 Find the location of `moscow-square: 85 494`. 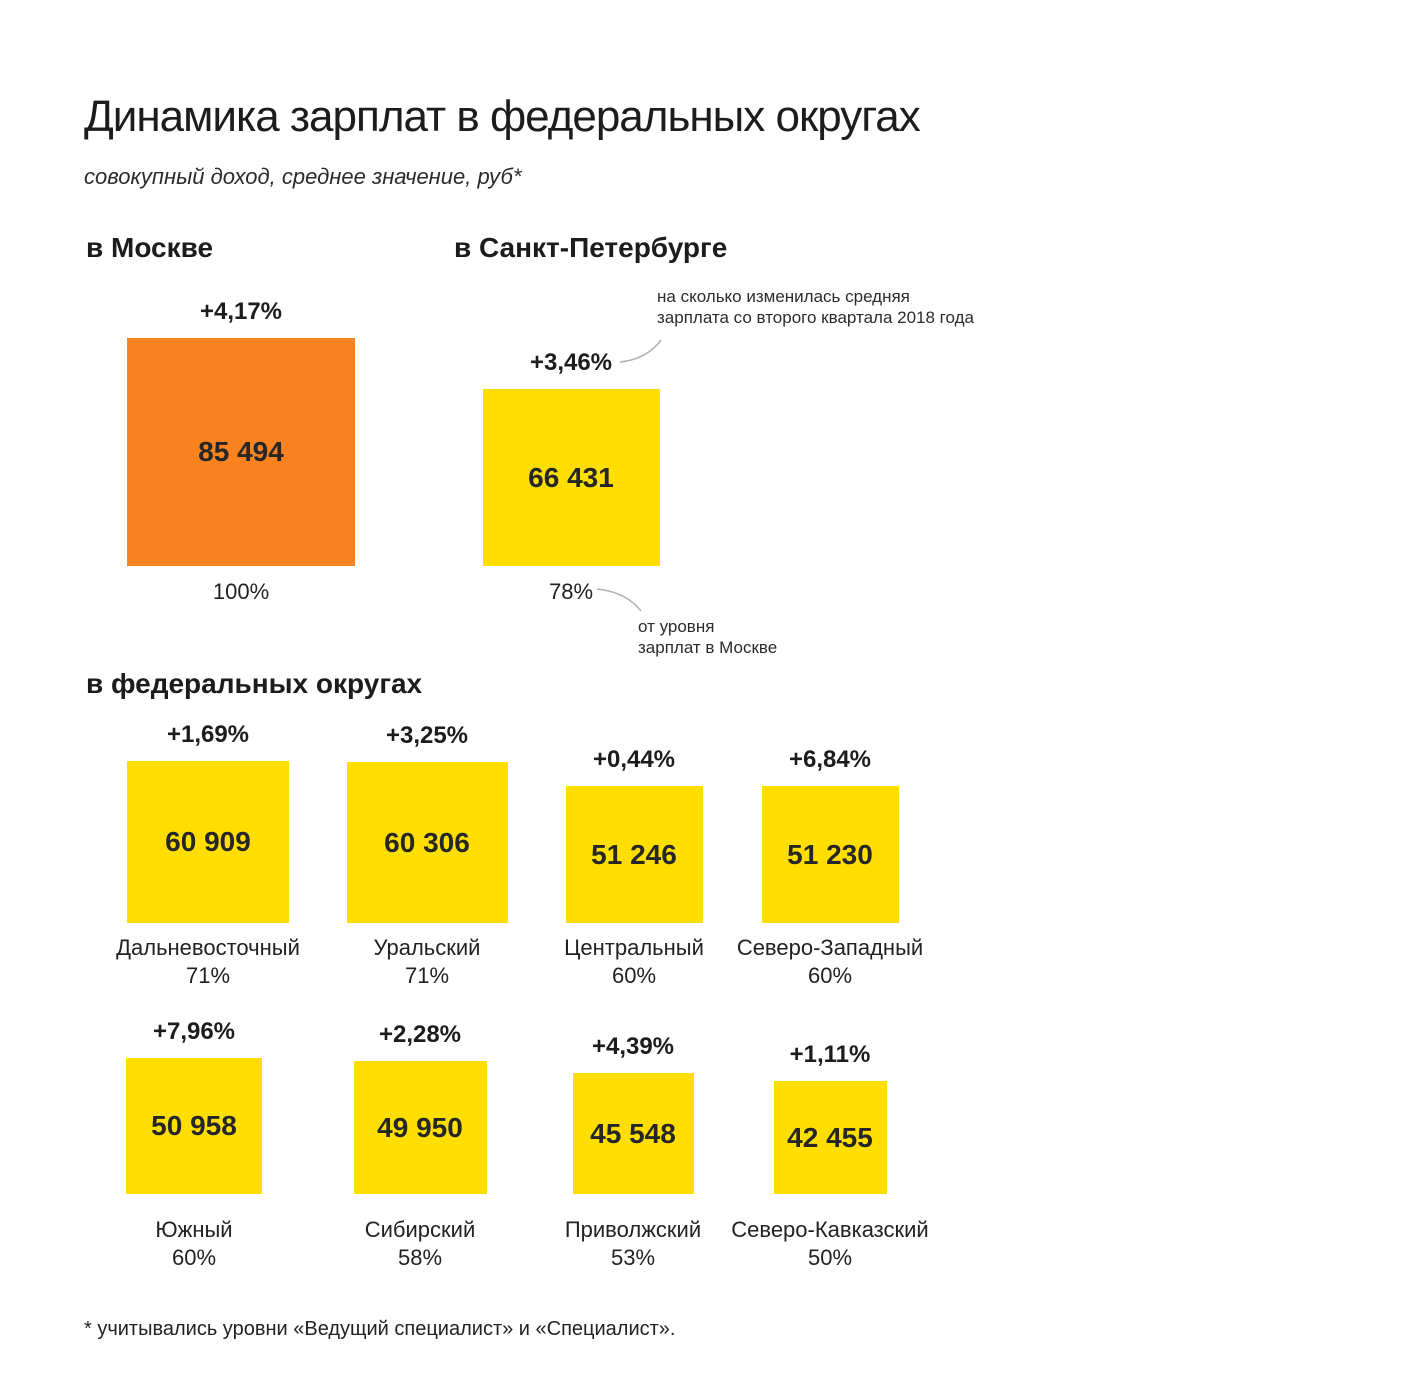

moscow-square: 85 494 is located at coordinates (241, 452).